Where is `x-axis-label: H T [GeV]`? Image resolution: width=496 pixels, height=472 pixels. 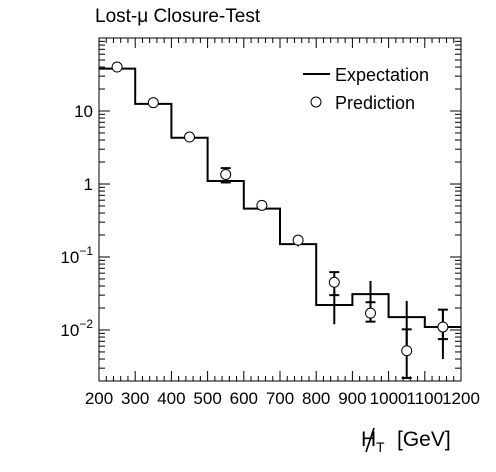 x-axis-label: H T [GeV] is located at coordinates (406, 441).